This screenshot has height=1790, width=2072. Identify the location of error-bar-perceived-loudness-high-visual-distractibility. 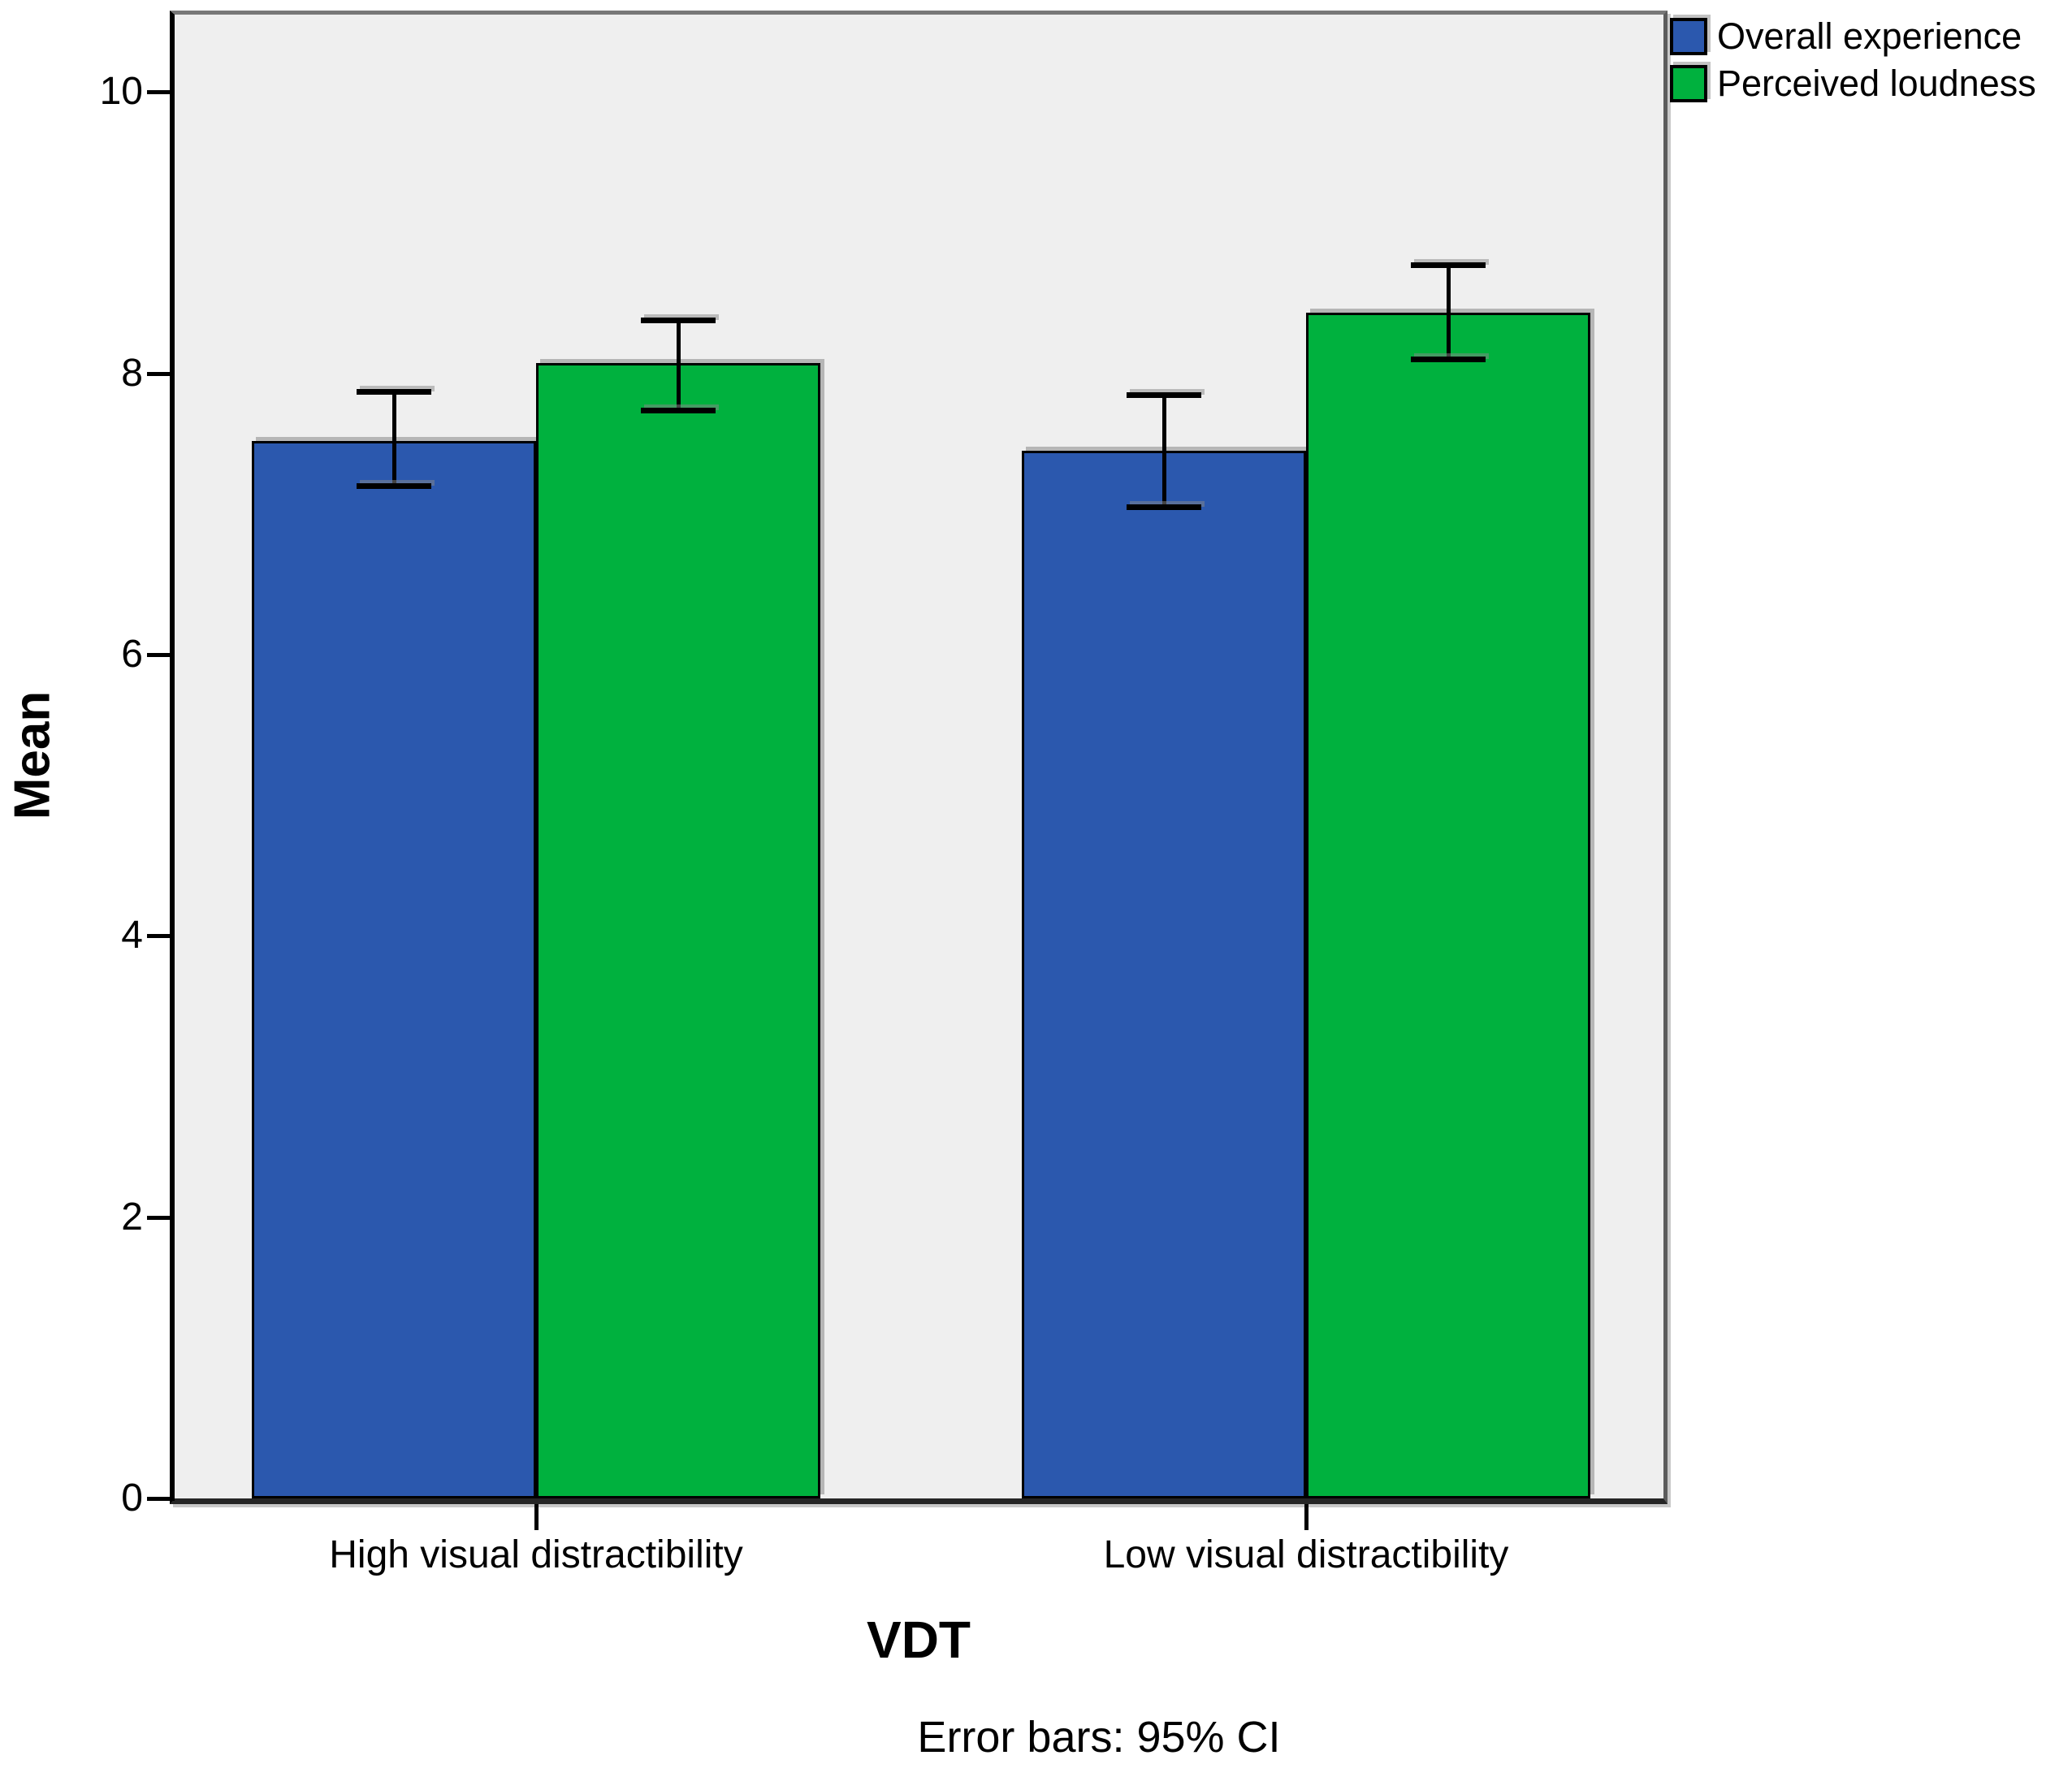
(678, 364).